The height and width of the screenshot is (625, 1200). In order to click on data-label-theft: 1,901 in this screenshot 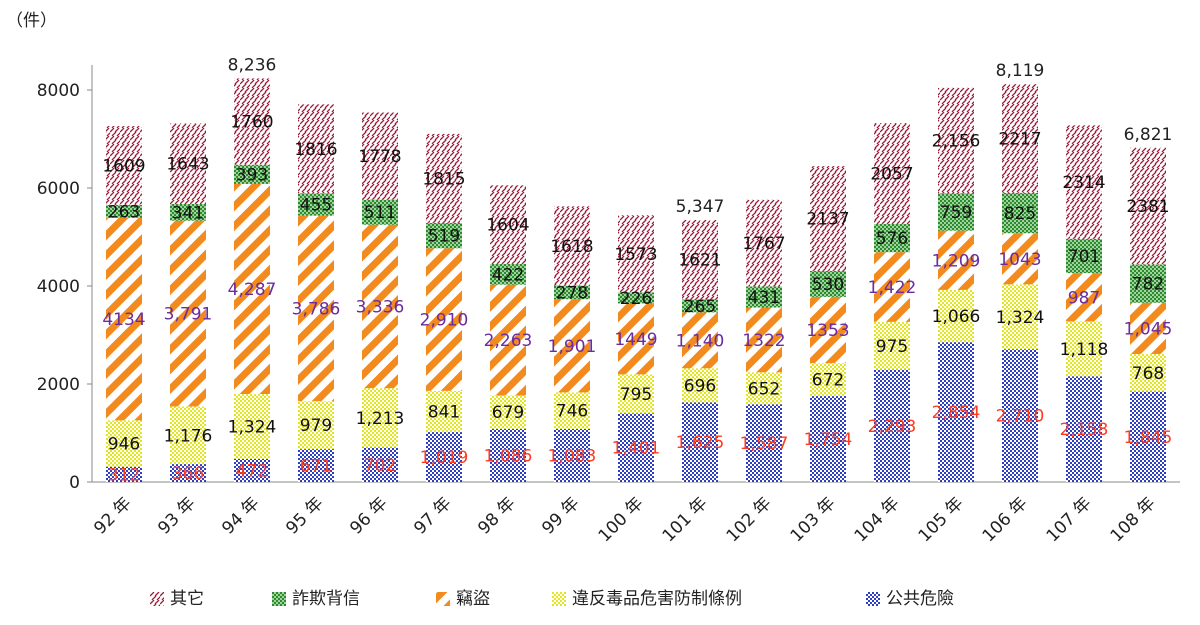, I will do `click(572, 347)`.